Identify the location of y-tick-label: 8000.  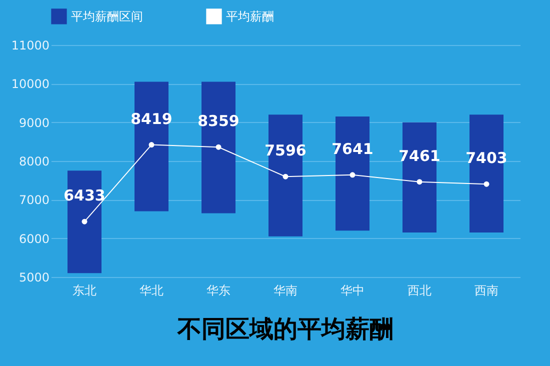
(34, 161).